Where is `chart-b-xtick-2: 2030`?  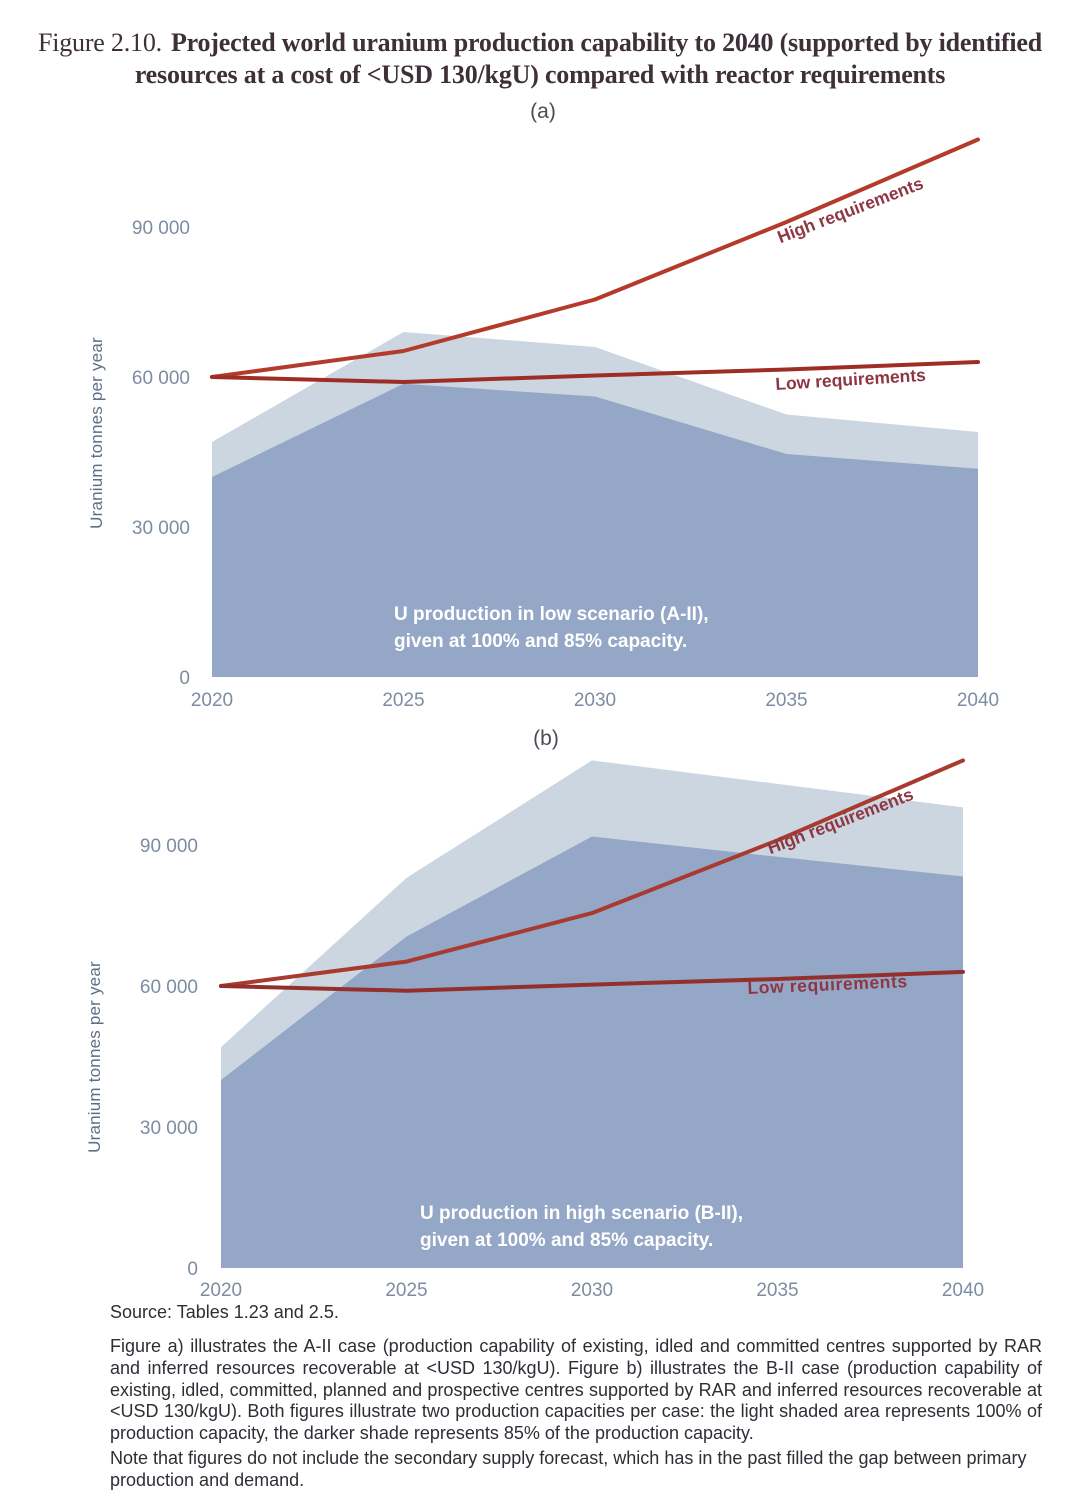
chart-b-xtick-2: 2030 is located at coordinates (592, 1290).